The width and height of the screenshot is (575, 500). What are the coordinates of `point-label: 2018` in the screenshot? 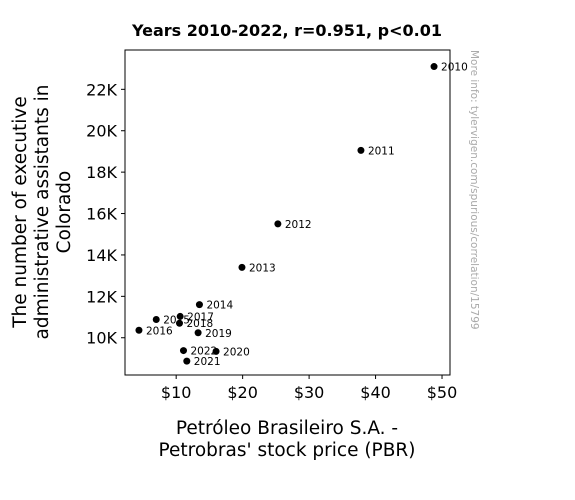 It's located at (199, 324).